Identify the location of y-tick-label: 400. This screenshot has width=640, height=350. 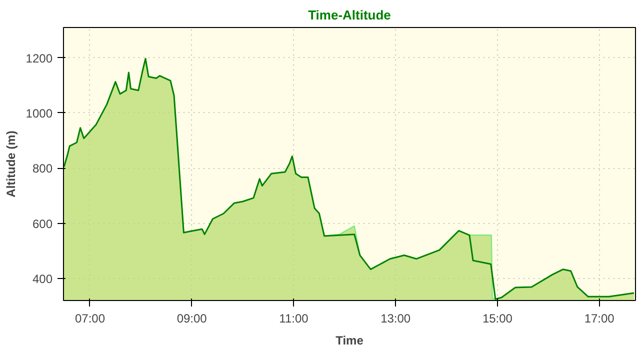
(42, 279).